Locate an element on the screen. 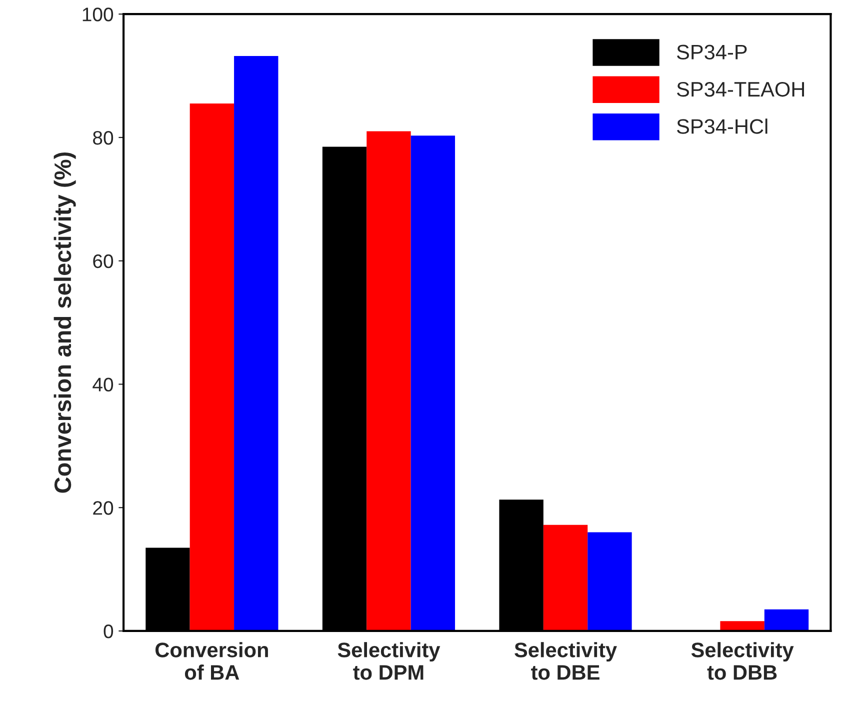 This screenshot has height=705, width=852. y-tick-label: 40 is located at coordinates (103, 385).